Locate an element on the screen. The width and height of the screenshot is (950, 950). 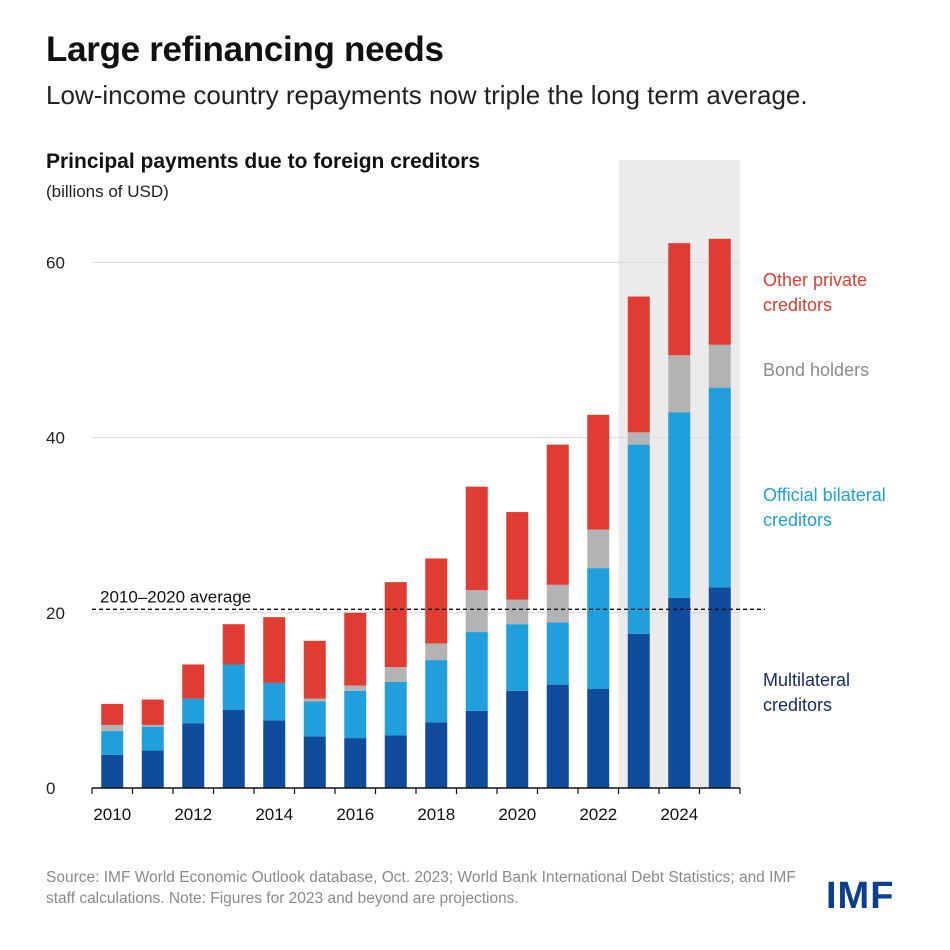
bar-segment-bond-holders-2022 is located at coordinates (598, 549).